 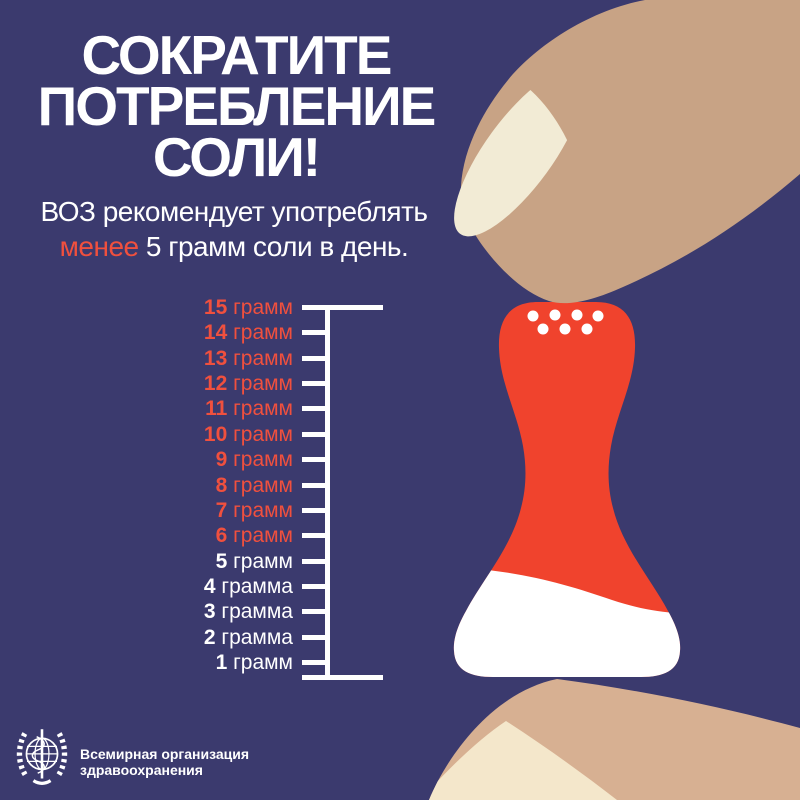 I want to click on scale-label-1g: 1 грамм, so click(x=254, y=663).